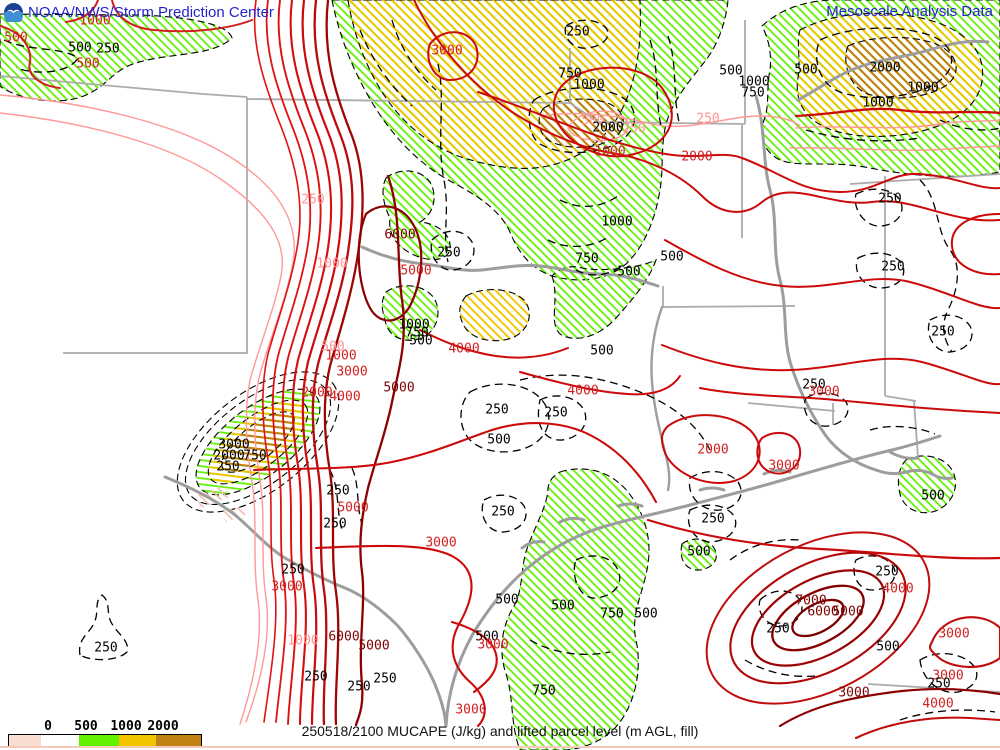 The image size is (1000, 750). I want to click on legend-tick: 500, so click(86, 726).